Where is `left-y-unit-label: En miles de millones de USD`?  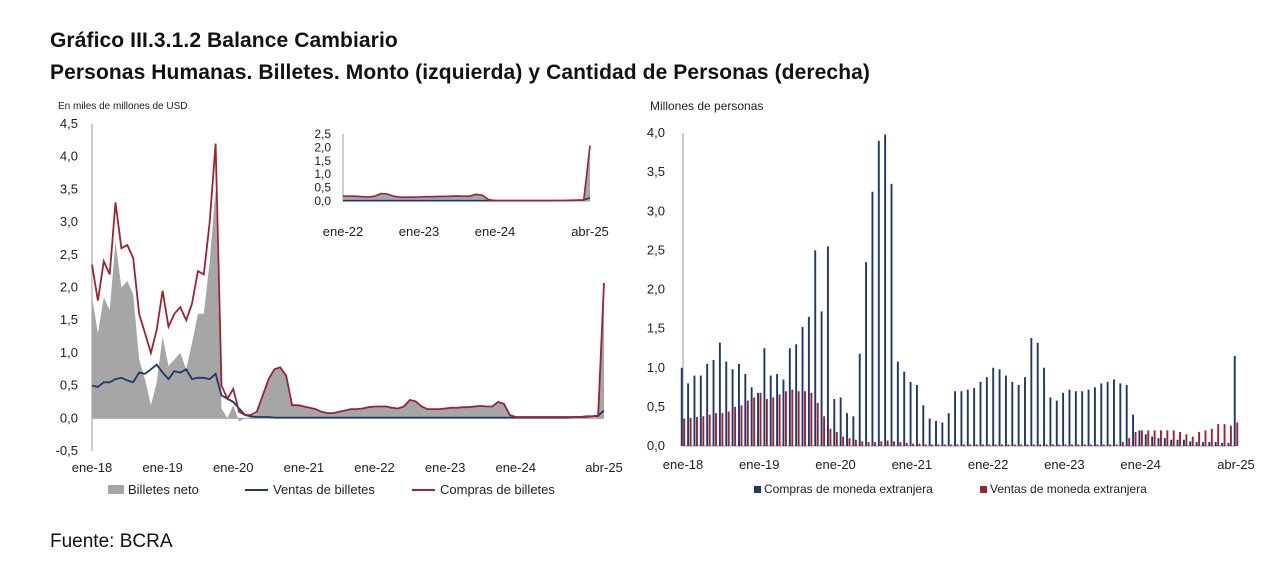 left-y-unit-label: En miles de millones de USD is located at coordinates (123, 106).